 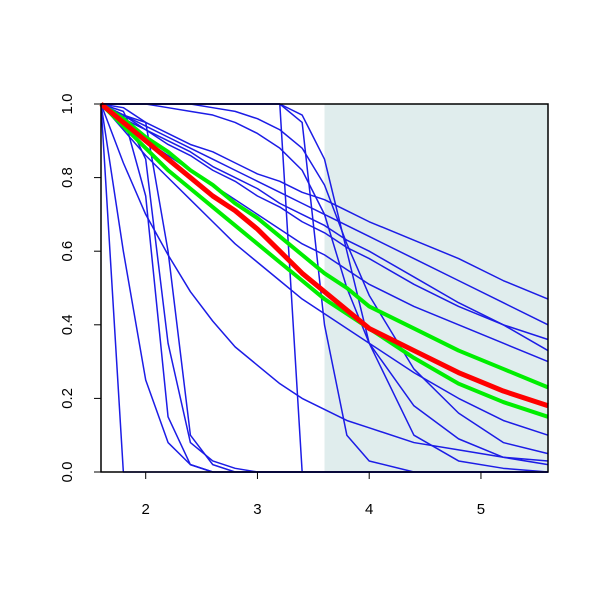 What do you see at coordinates (67, 324) in the screenshot?
I see `y-tick-label: 0.4` at bounding box center [67, 324].